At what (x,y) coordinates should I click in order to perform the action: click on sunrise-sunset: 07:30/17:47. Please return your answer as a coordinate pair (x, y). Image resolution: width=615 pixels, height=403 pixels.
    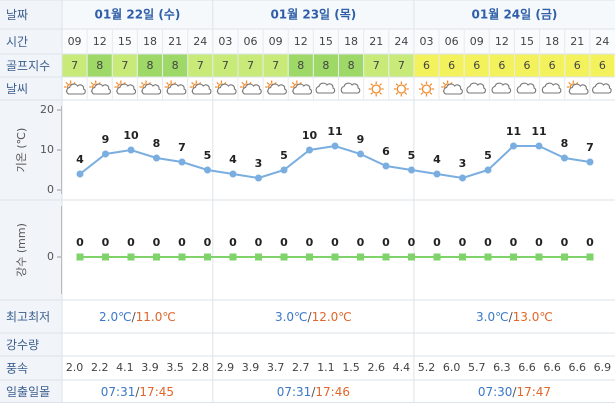
    Looking at the image, I should click on (514, 392).